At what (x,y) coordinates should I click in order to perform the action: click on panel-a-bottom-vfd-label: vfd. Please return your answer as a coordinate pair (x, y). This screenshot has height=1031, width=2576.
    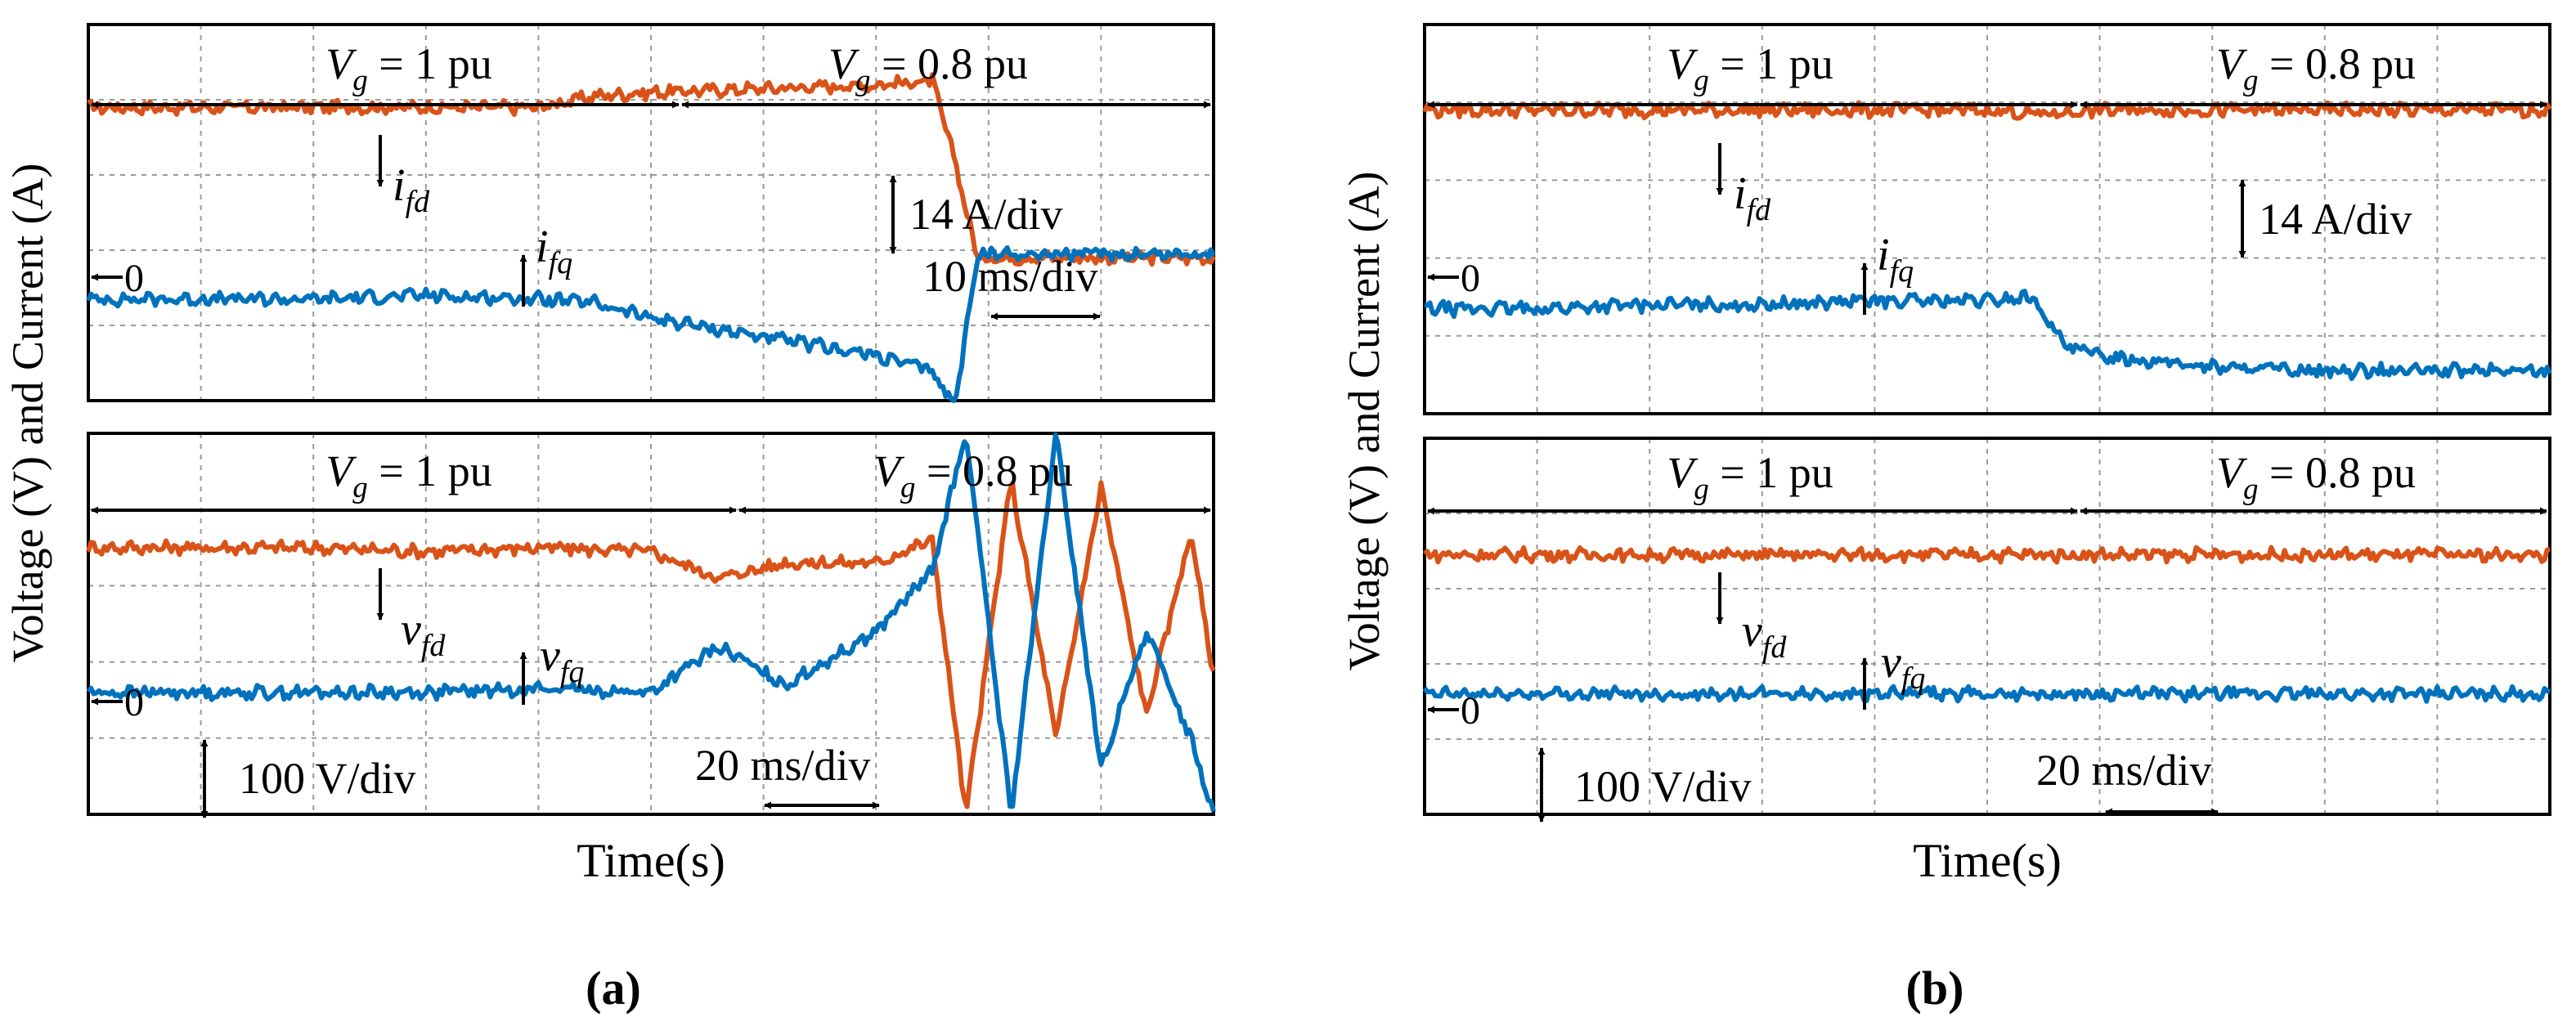
    Looking at the image, I should click on (424, 633).